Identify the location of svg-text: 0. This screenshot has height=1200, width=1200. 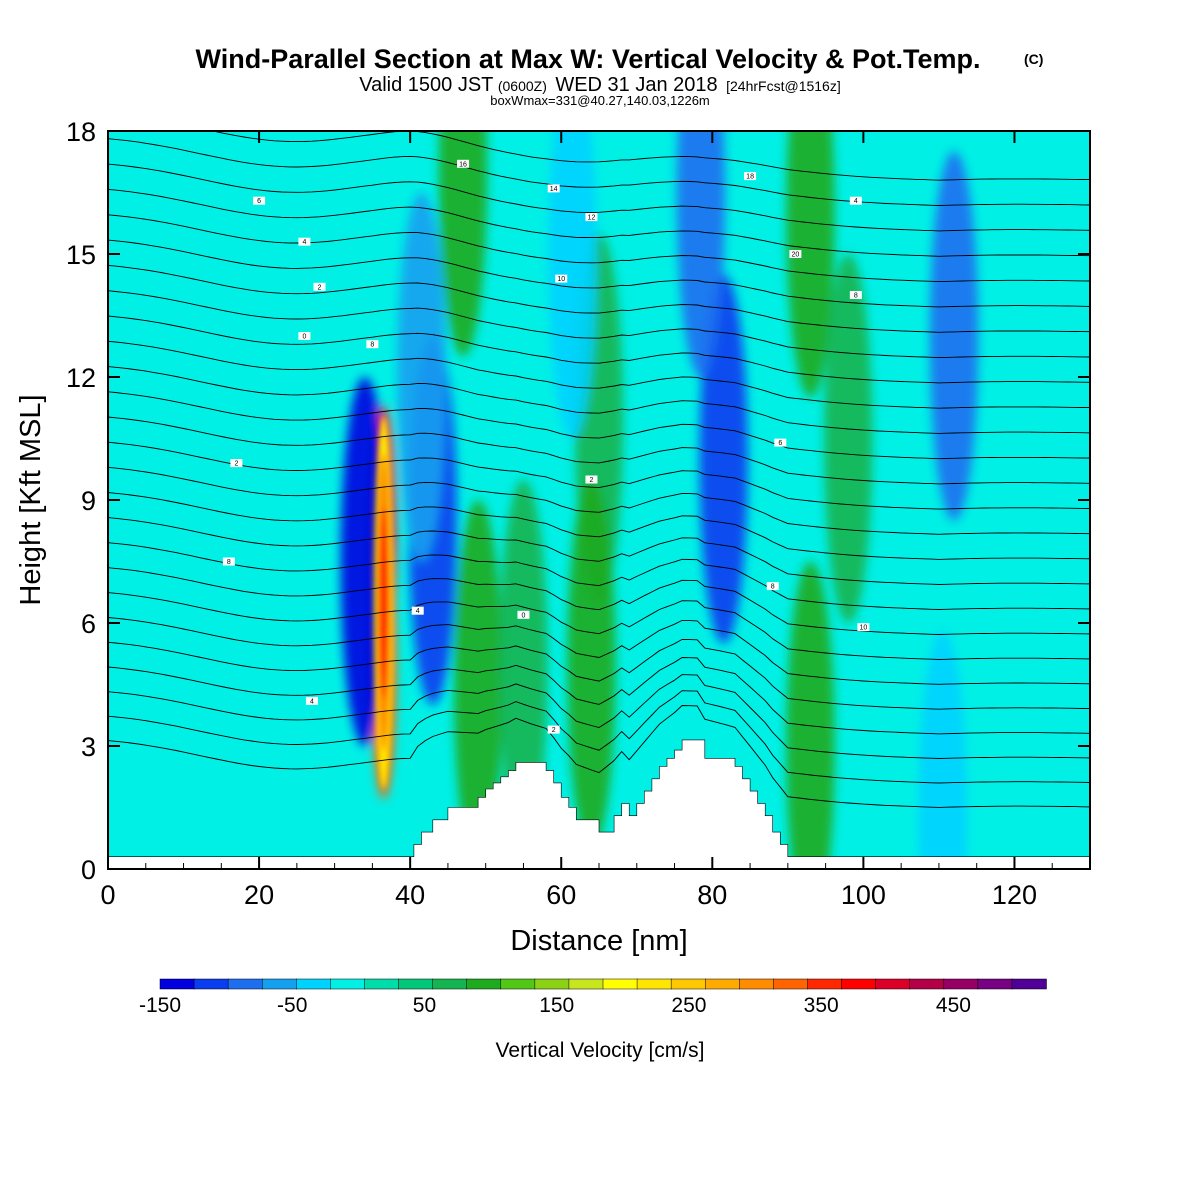
(524, 615).